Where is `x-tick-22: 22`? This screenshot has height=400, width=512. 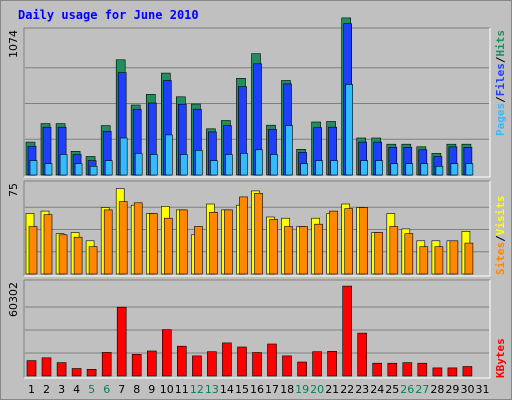 x-tick-22: 22 is located at coordinates (347, 389).